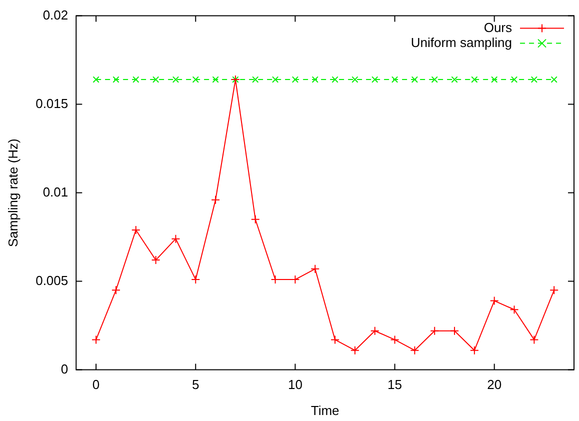 This screenshot has height=421, width=579. Describe the element at coordinates (498, 27) in the screenshot. I see `legend-label: Ours` at that location.